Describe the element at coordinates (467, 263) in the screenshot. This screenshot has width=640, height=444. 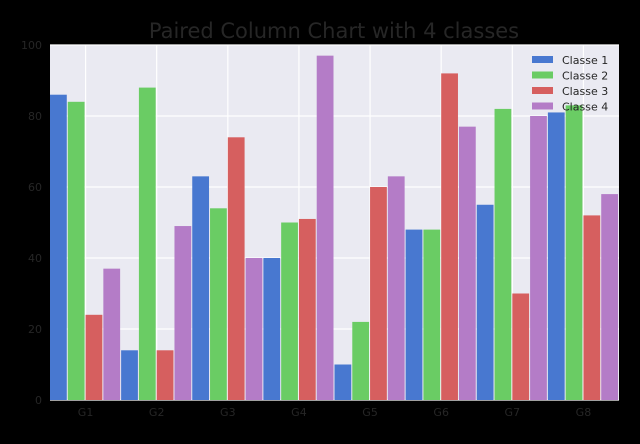
I see `bar-classe-4-g6` at that location.